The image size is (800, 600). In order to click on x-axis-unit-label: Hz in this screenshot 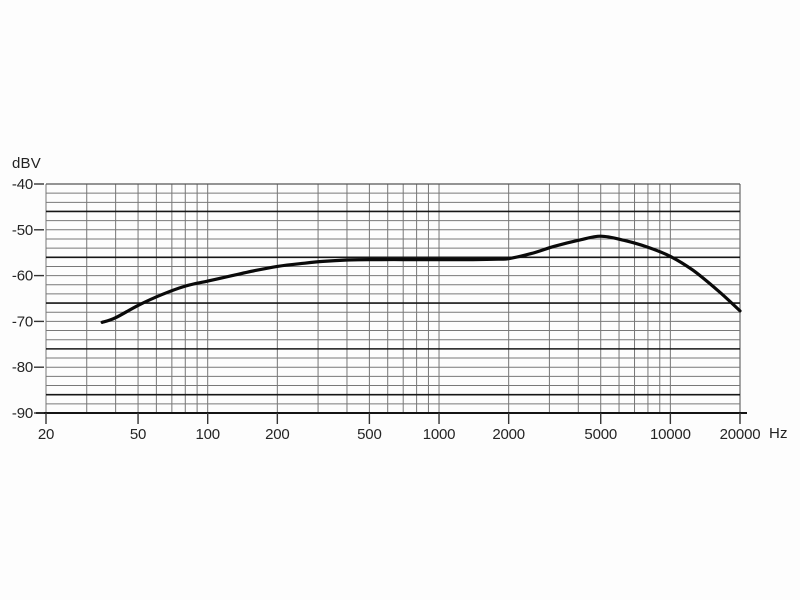, I will do `click(778, 433)`.